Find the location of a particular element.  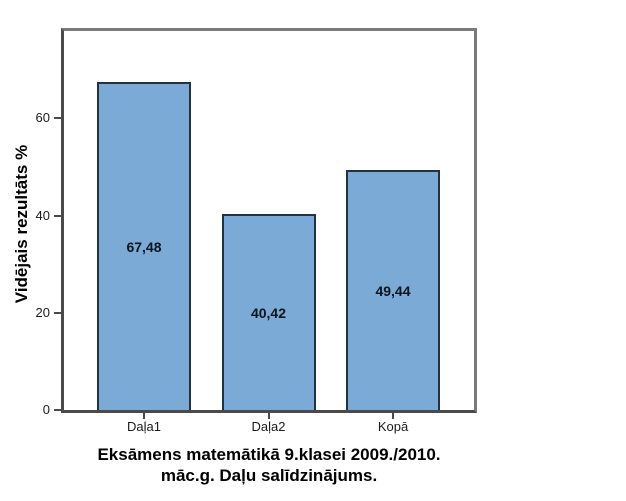

bar-value-label: 67,48 is located at coordinates (144, 247).